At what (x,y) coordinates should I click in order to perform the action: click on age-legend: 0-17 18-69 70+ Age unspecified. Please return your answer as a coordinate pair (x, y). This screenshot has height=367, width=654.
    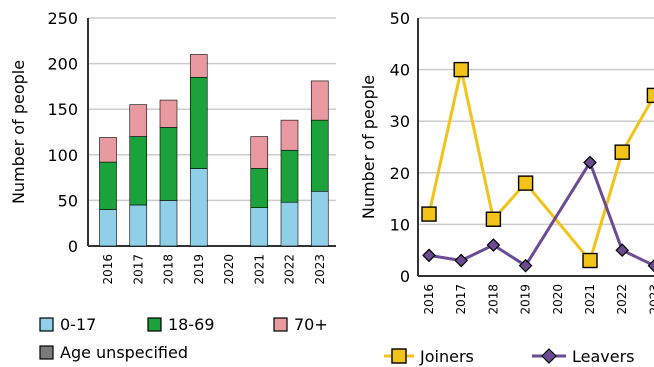
    Looking at the image, I should click on (183, 338).